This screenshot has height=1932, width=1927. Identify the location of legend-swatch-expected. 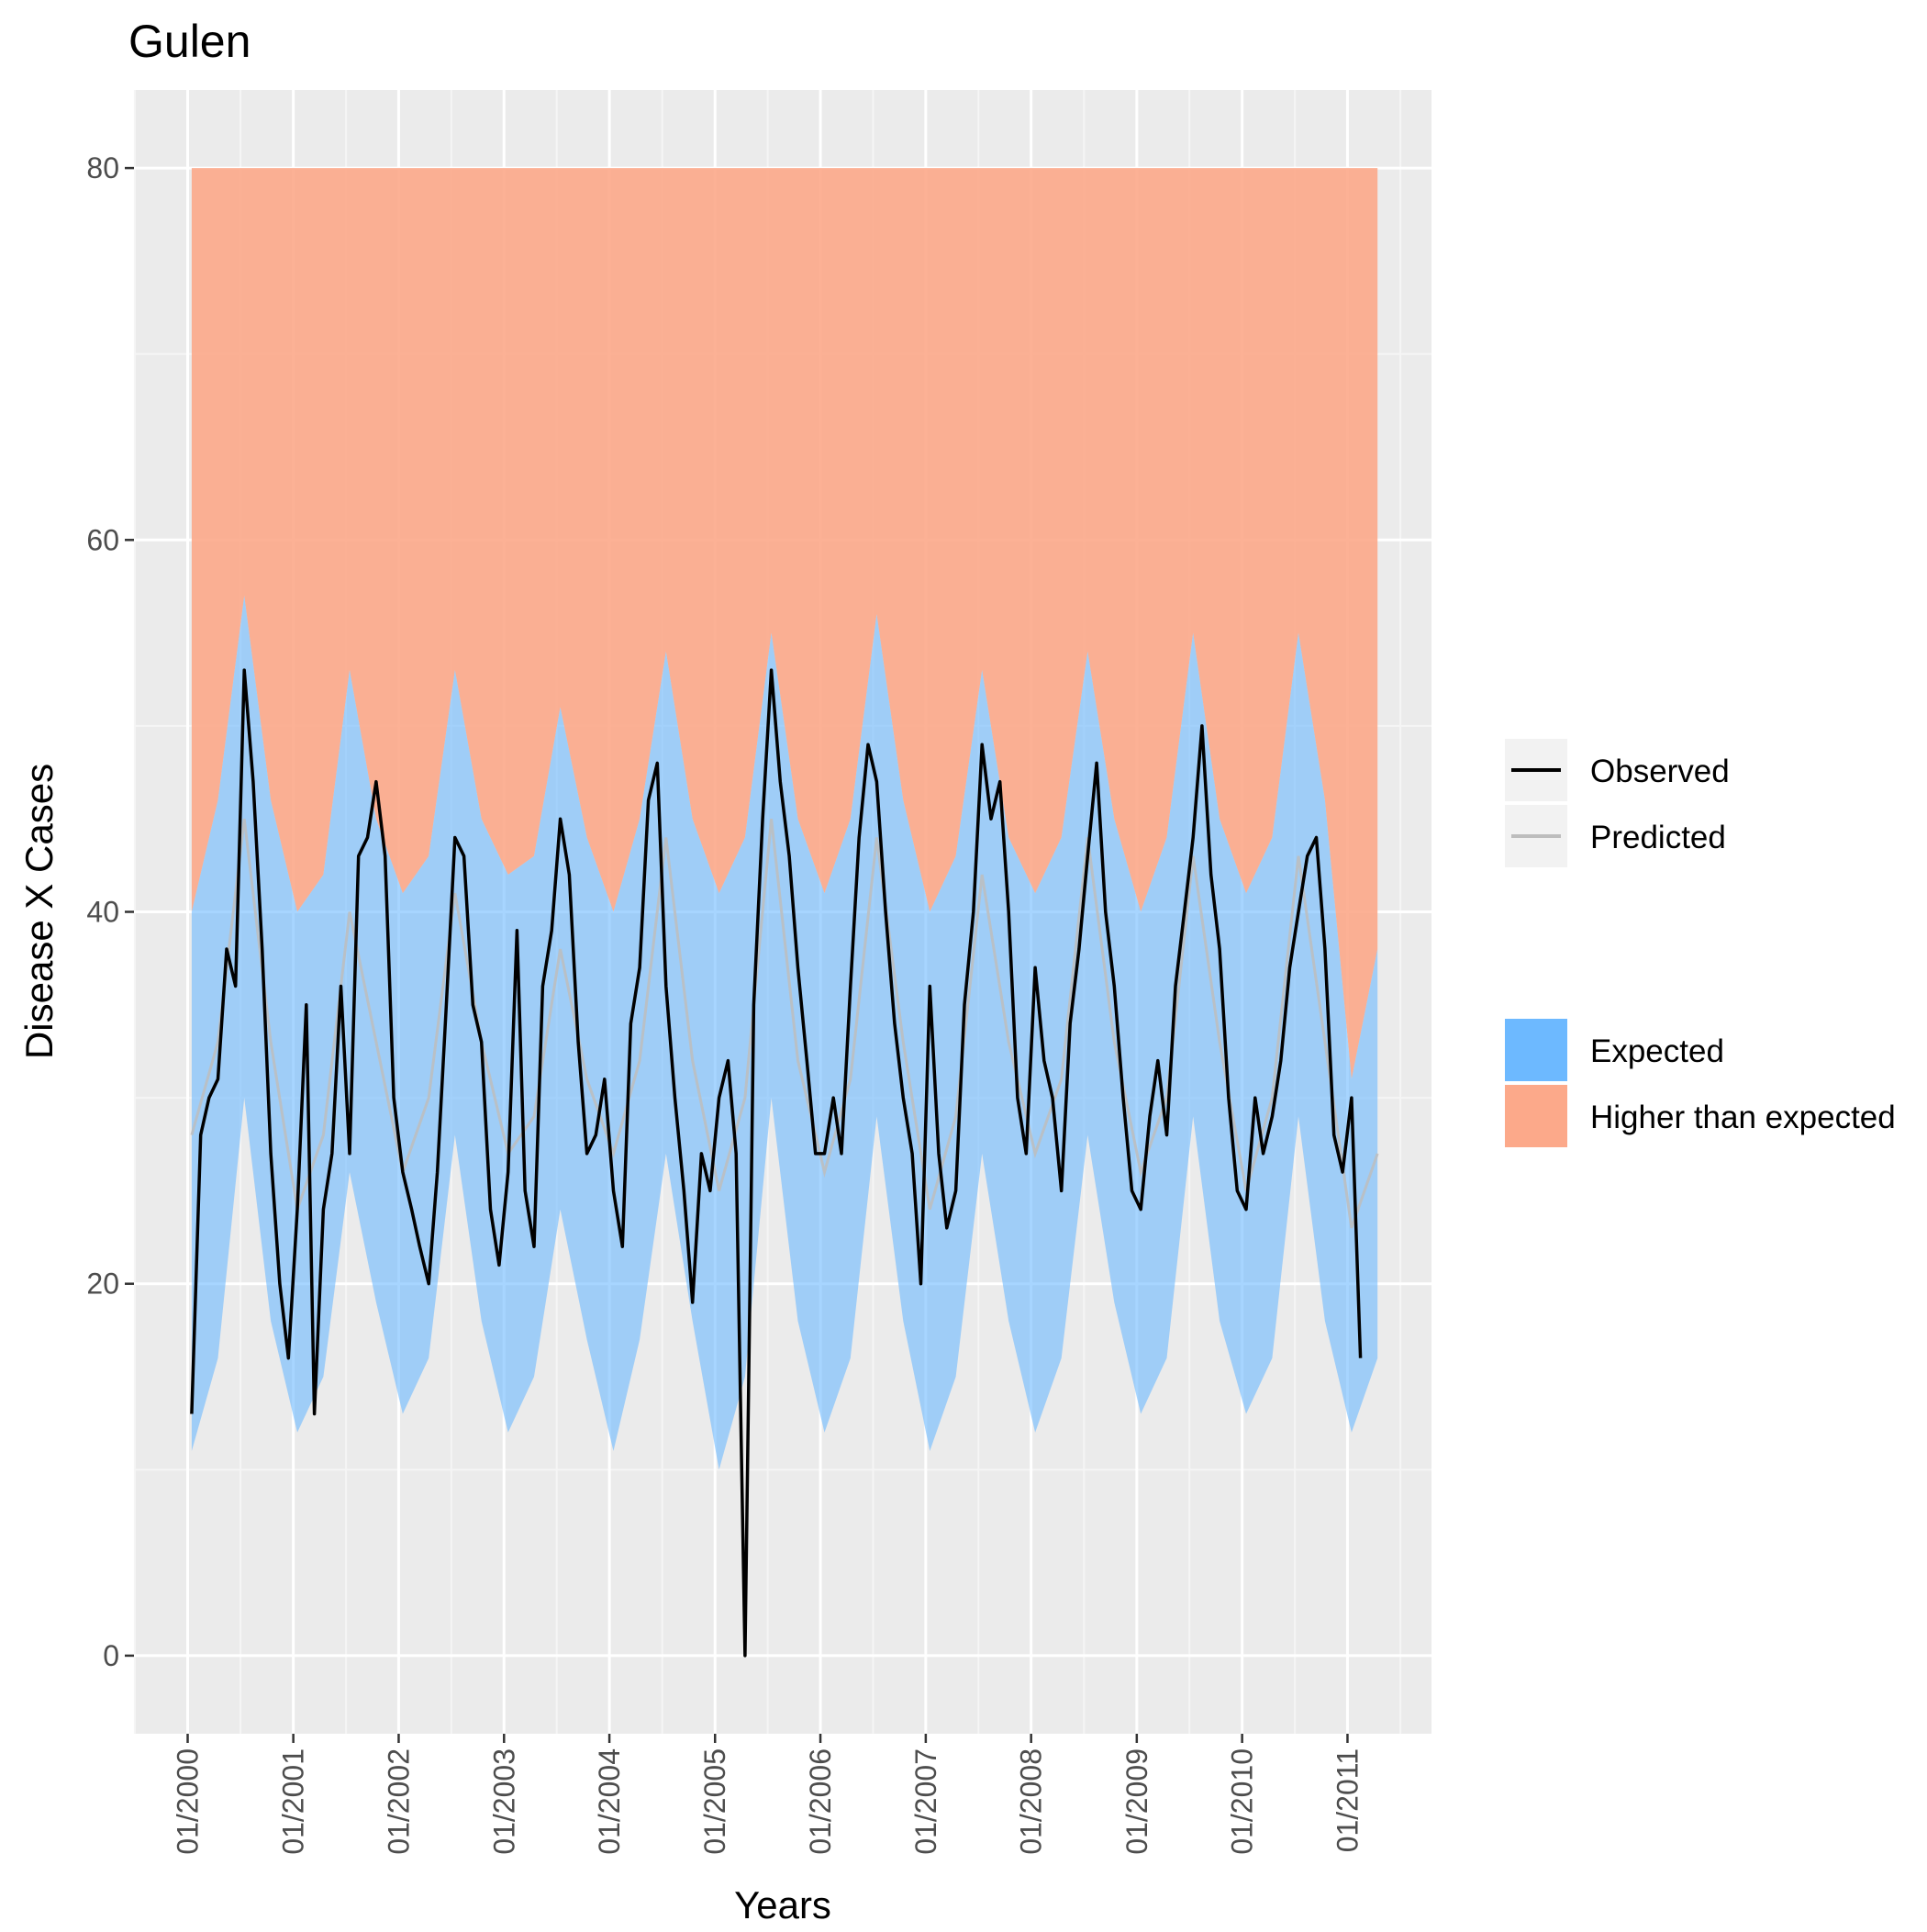
(1536, 1050).